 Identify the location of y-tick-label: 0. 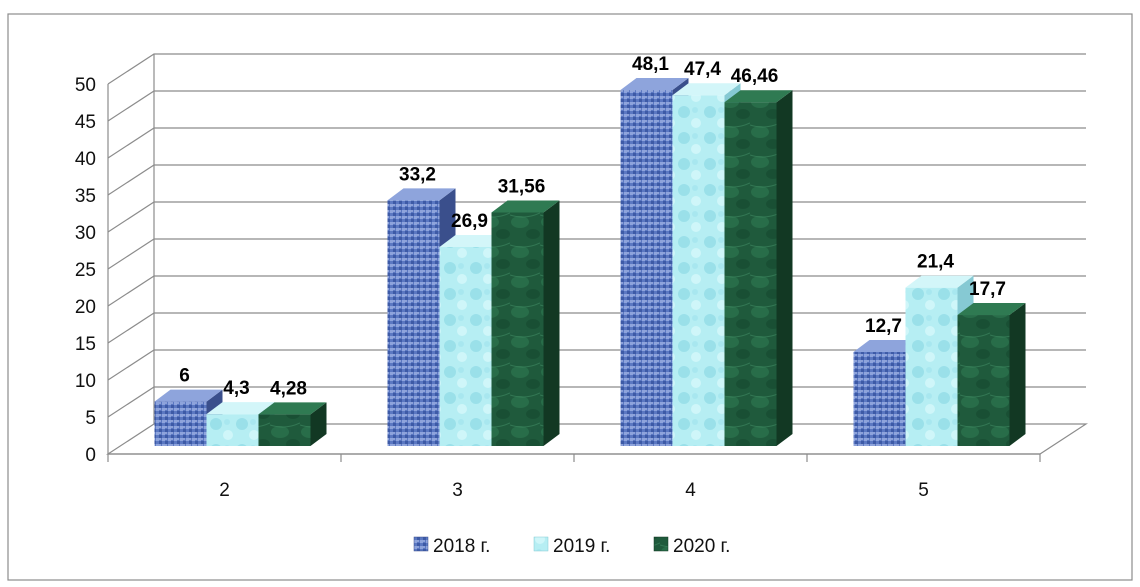
(90, 455).